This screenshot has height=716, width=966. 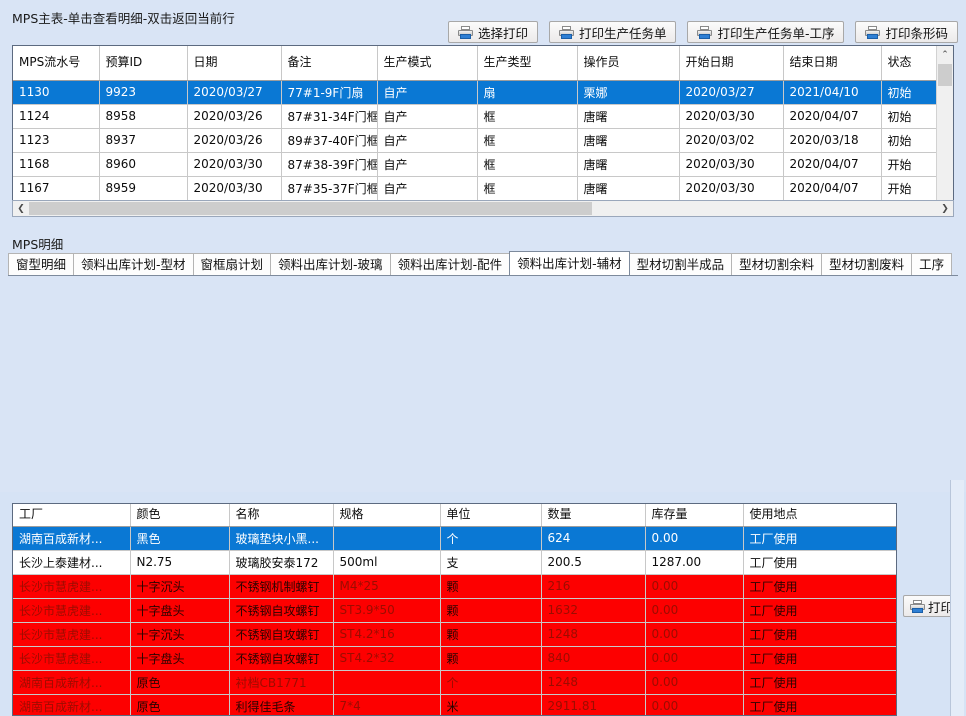 What do you see at coordinates (56, 116) in the screenshot?
I see `cell-mps-serial: 1124` at bounding box center [56, 116].